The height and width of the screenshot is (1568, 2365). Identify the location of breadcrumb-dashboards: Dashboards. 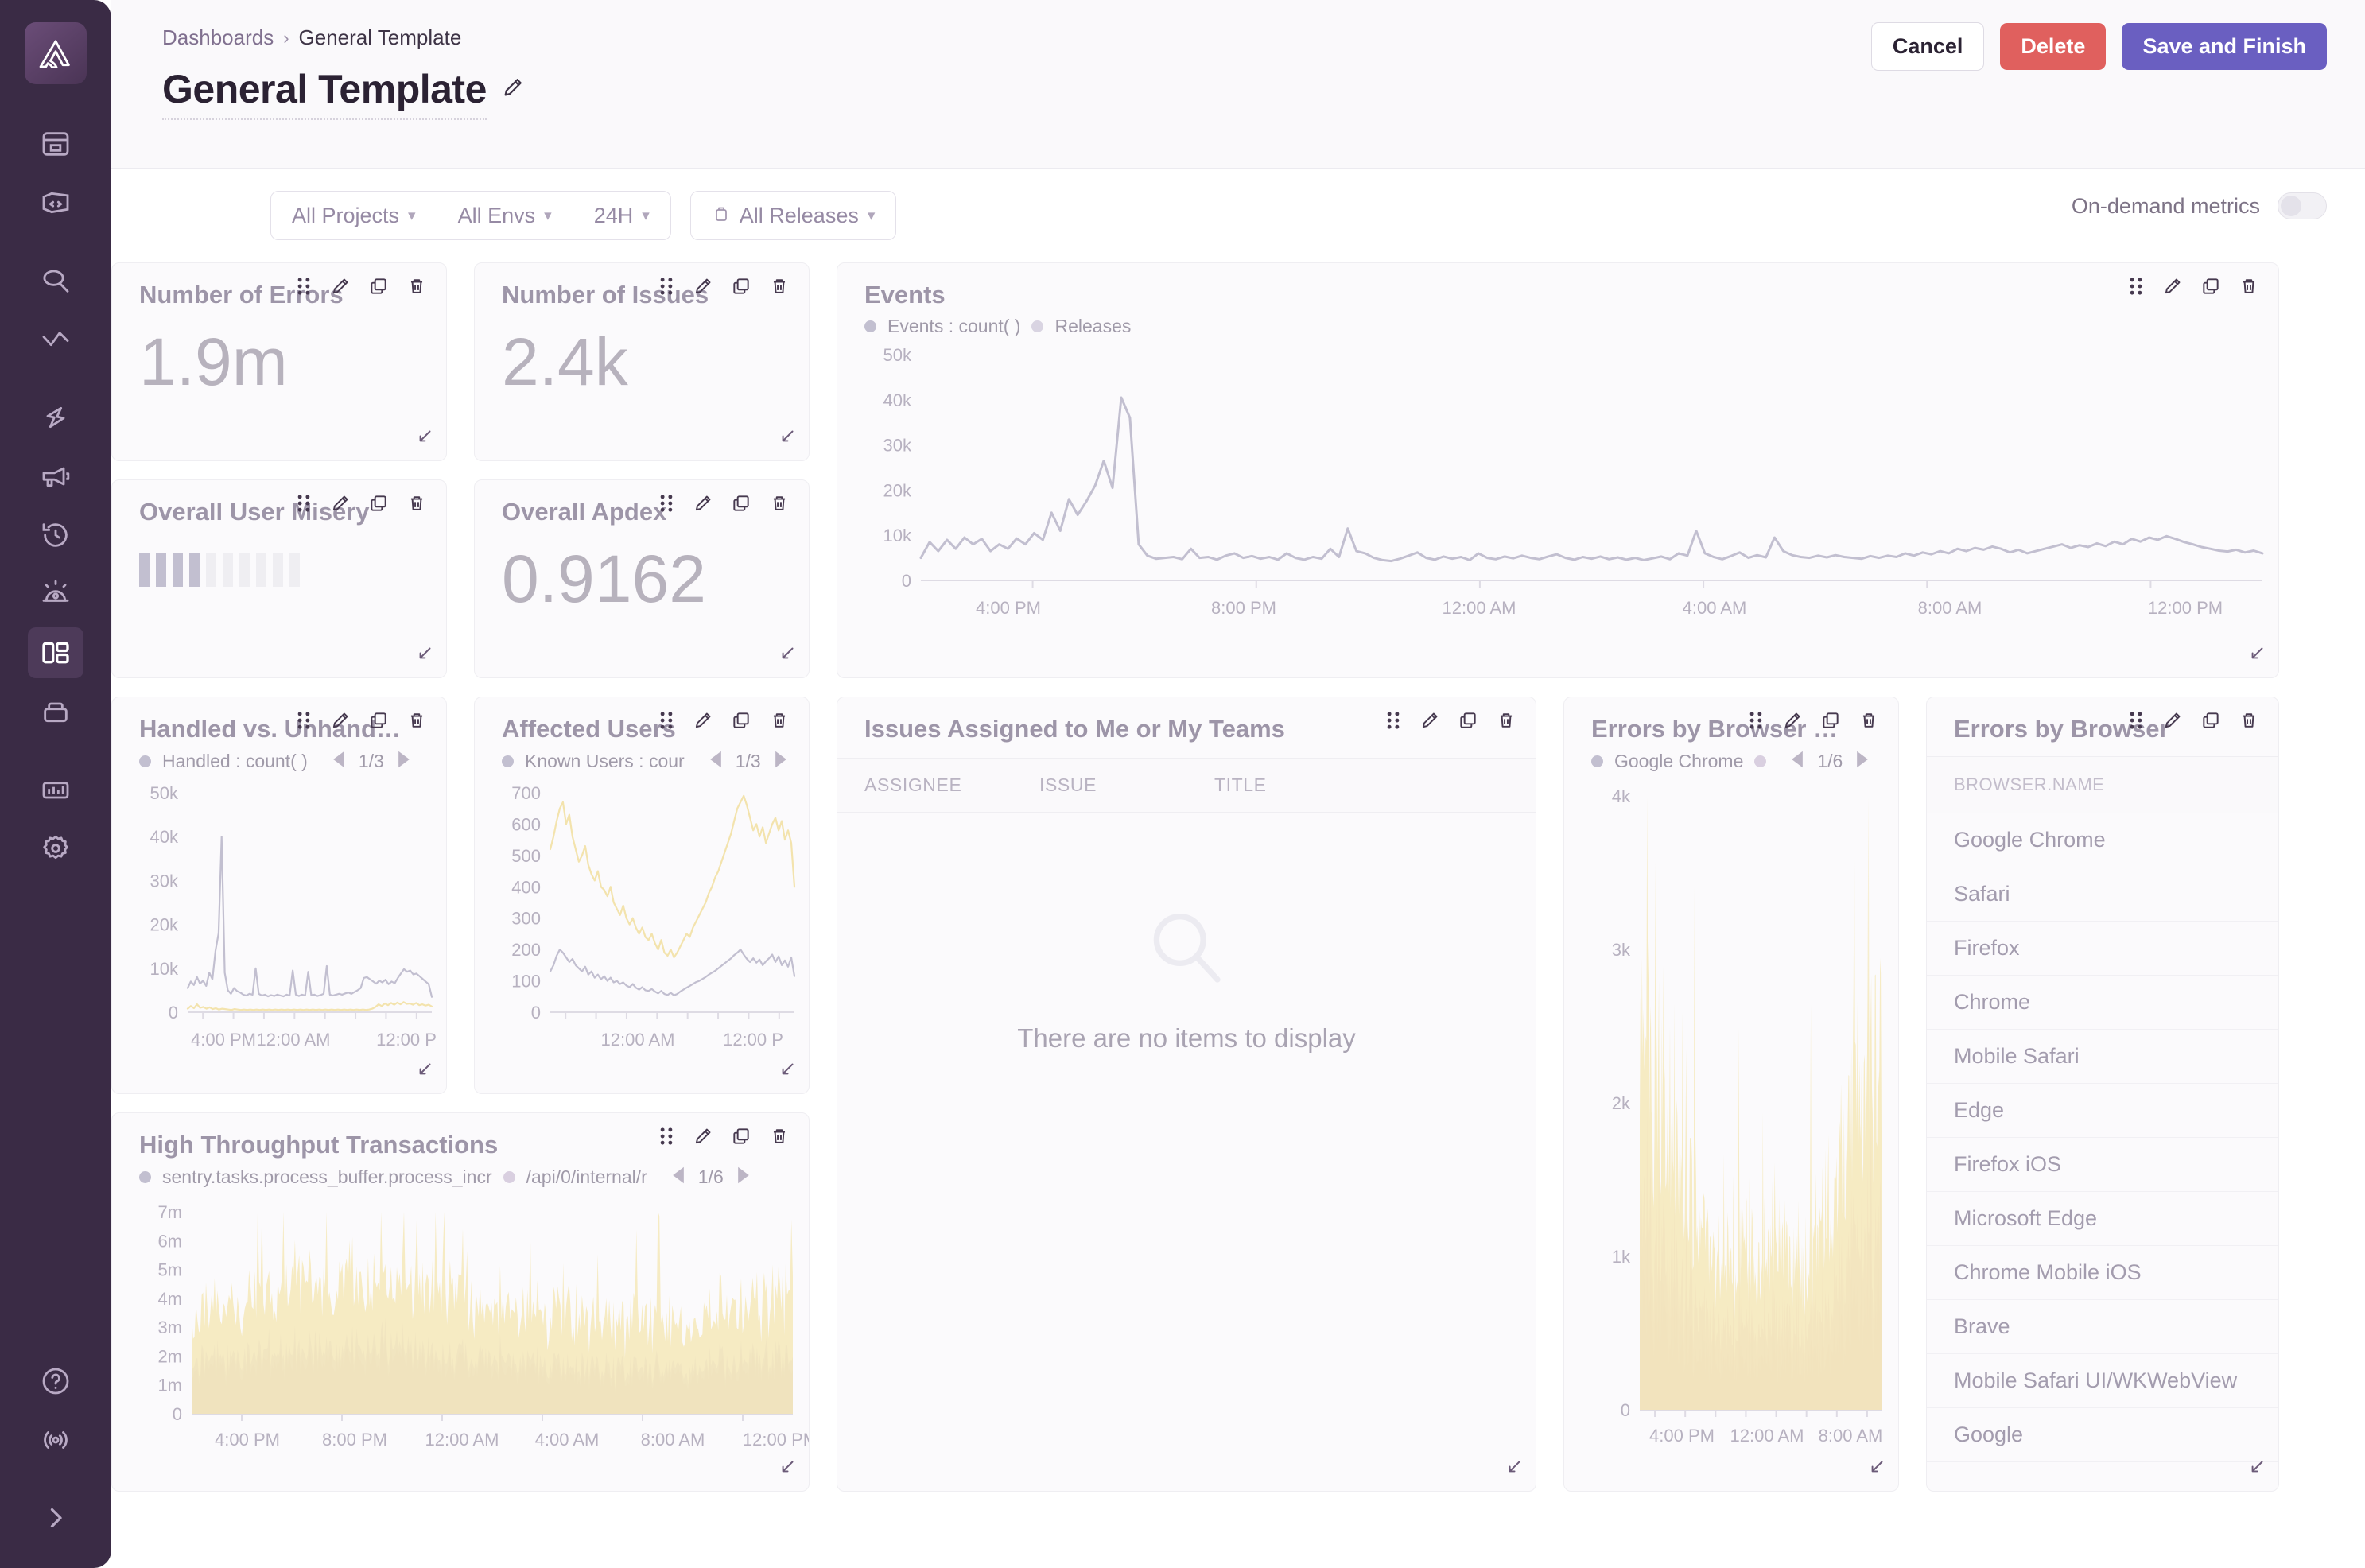
(218, 37).